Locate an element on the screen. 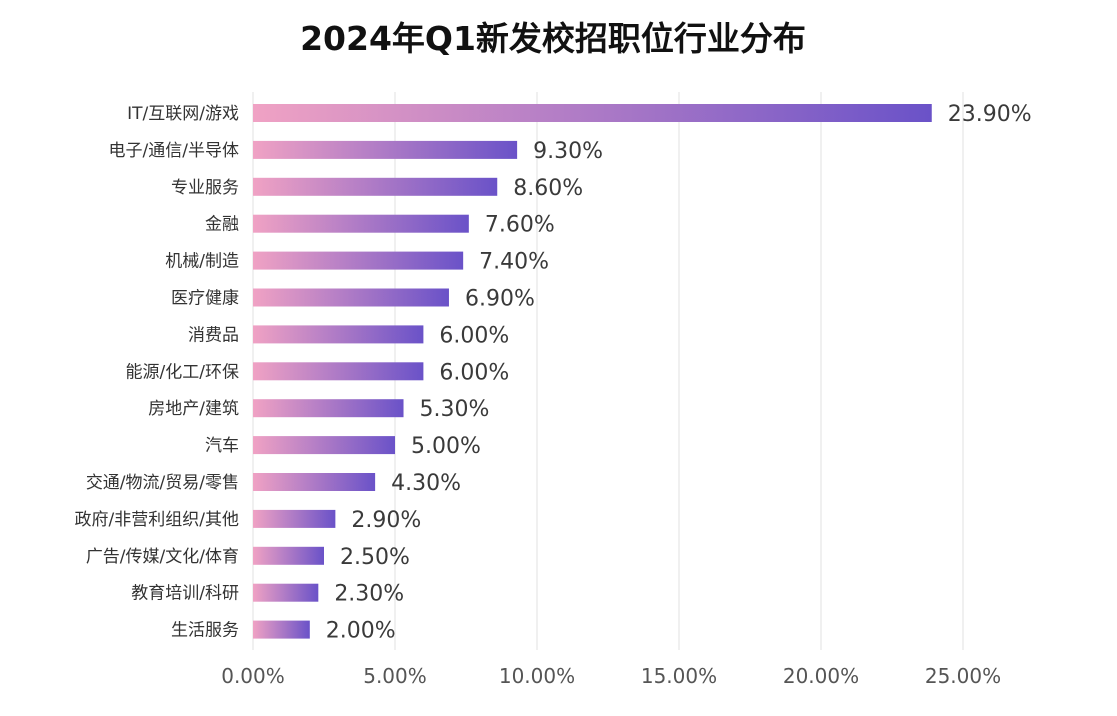  category-label: 能源/化工/环保 is located at coordinates (182, 372).